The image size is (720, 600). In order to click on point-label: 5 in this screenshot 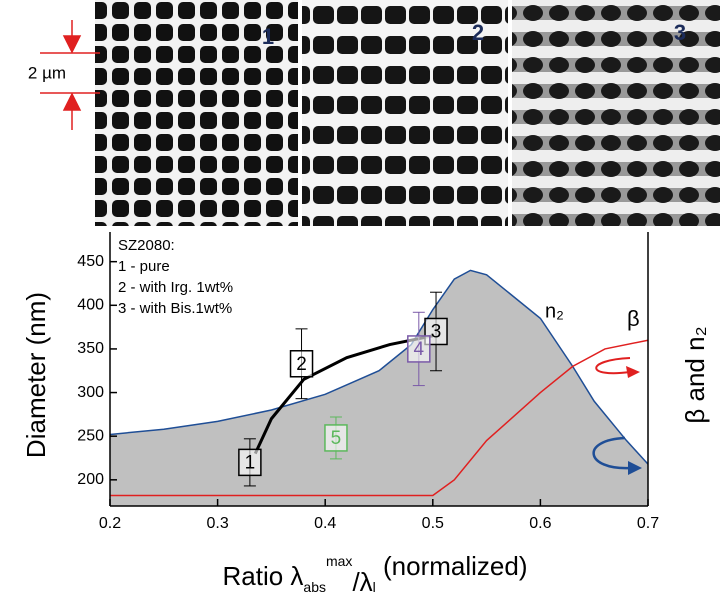, I will do `click(336, 438)`.